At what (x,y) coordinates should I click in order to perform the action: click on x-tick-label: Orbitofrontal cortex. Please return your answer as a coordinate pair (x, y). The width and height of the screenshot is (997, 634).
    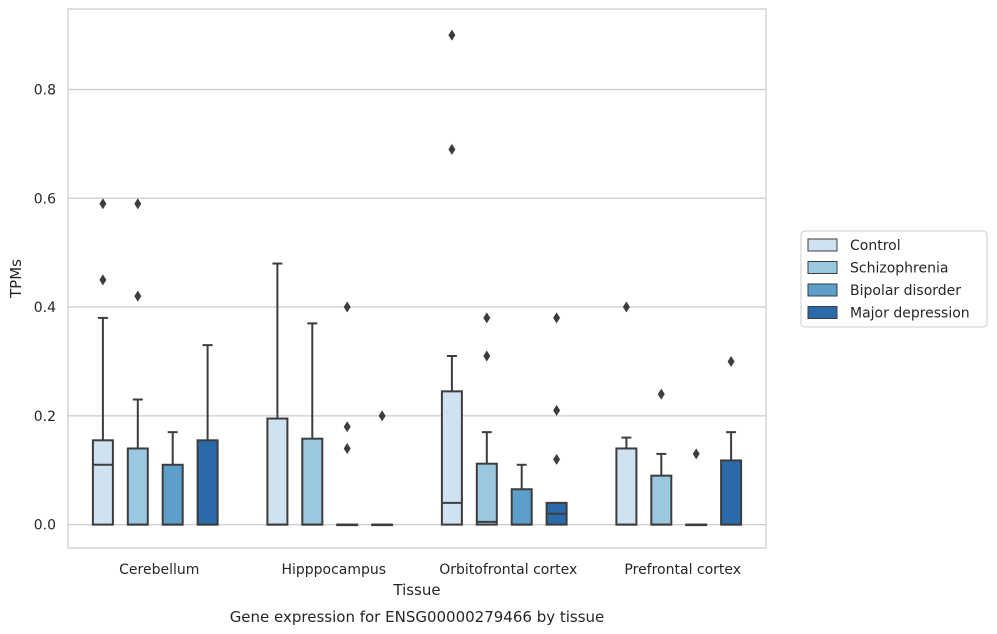
    Looking at the image, I should click on (508, 570).